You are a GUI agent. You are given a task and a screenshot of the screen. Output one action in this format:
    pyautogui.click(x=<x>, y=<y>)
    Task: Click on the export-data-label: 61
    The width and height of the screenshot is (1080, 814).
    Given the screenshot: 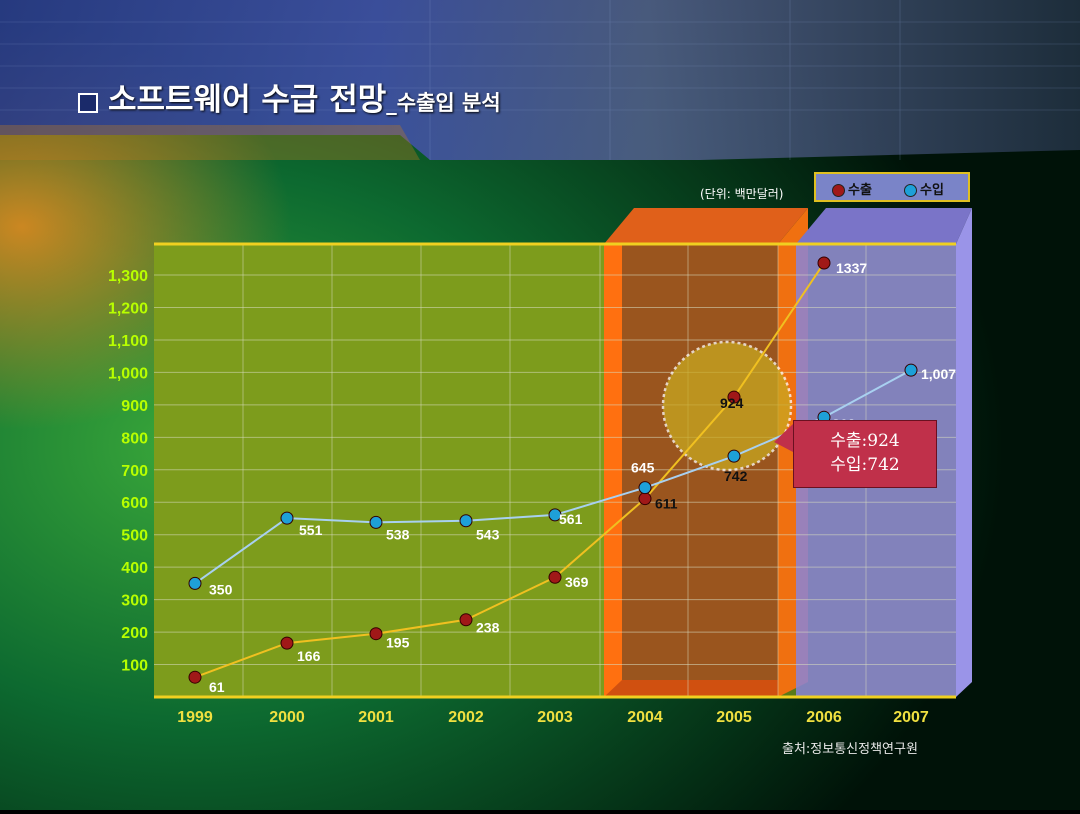 What is the action you would take?
    pyautogui.click(x=217, y=687)
    